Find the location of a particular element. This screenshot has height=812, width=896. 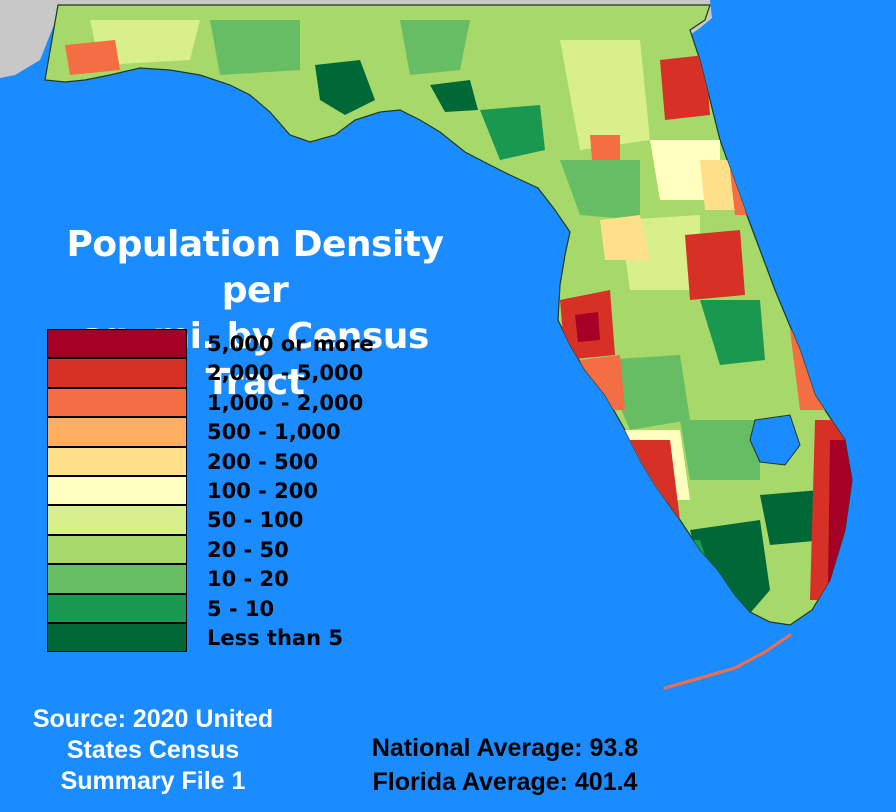

legend-item: 500 - 1,000 is located at coordinates (212, 432).